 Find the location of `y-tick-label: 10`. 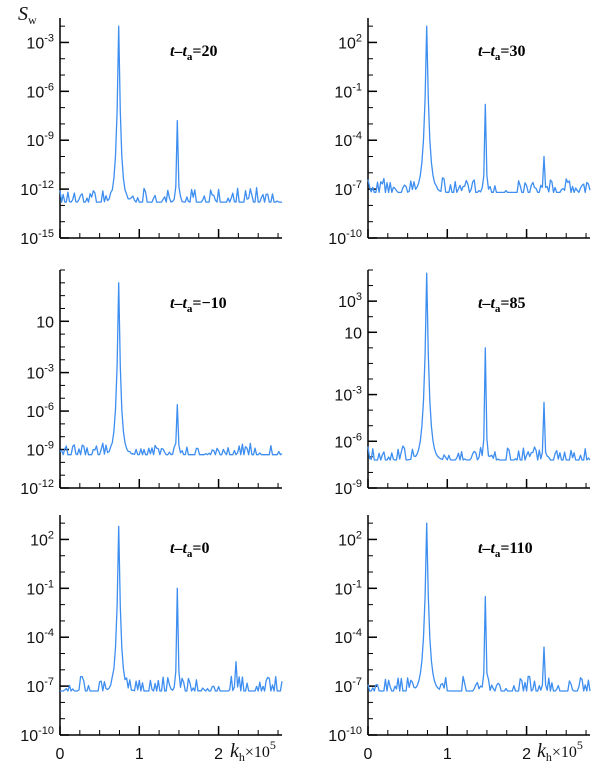

y-tick-label: 10 is located at coordinates (353, 333).